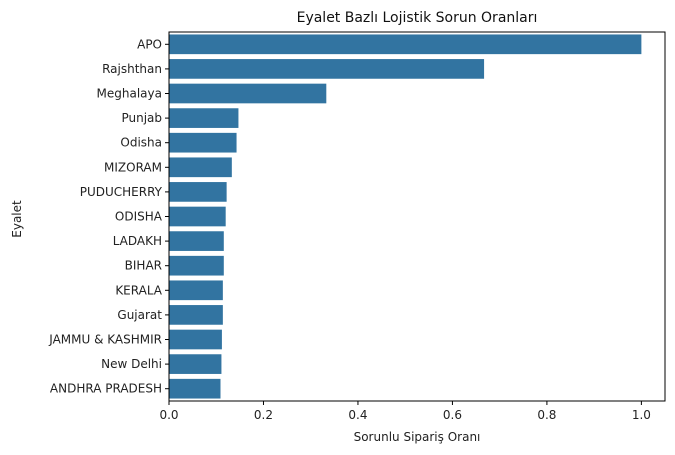 This screenshot has height=455, width=675. What do you see at coordinates (121, 192) in the screenshot?
I see `y-tick-label: PUDUCHERRY` at bounding box center [121, 192].